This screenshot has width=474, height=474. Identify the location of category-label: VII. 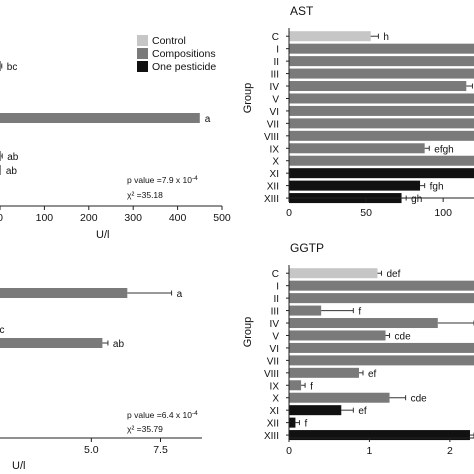
(273, 124).